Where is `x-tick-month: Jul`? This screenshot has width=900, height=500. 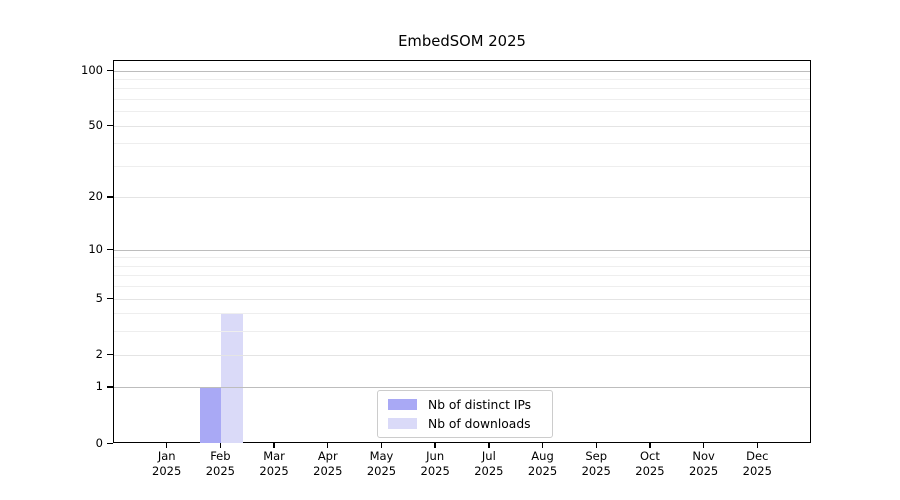
x-tick-month: Jul is located at coordinates (488, 456).